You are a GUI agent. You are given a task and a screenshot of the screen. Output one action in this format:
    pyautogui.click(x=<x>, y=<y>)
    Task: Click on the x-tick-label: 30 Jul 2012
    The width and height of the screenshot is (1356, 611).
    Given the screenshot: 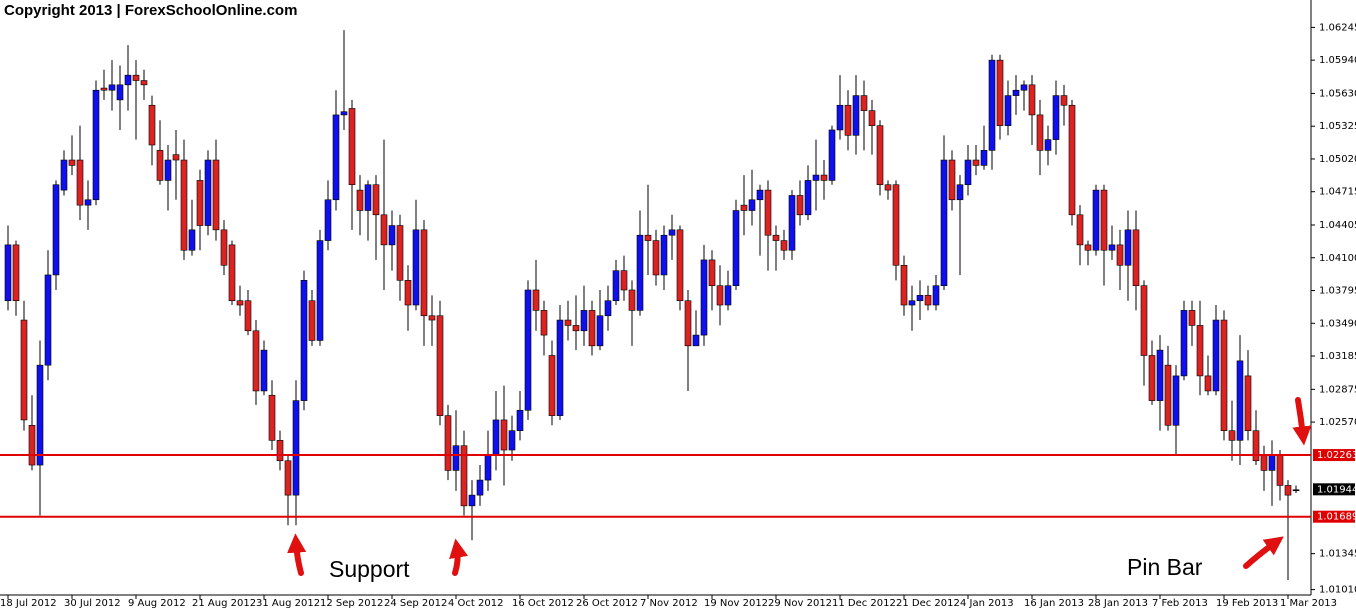 What is the action you would take?
    pyautogui.click(x=92, y=603)
    